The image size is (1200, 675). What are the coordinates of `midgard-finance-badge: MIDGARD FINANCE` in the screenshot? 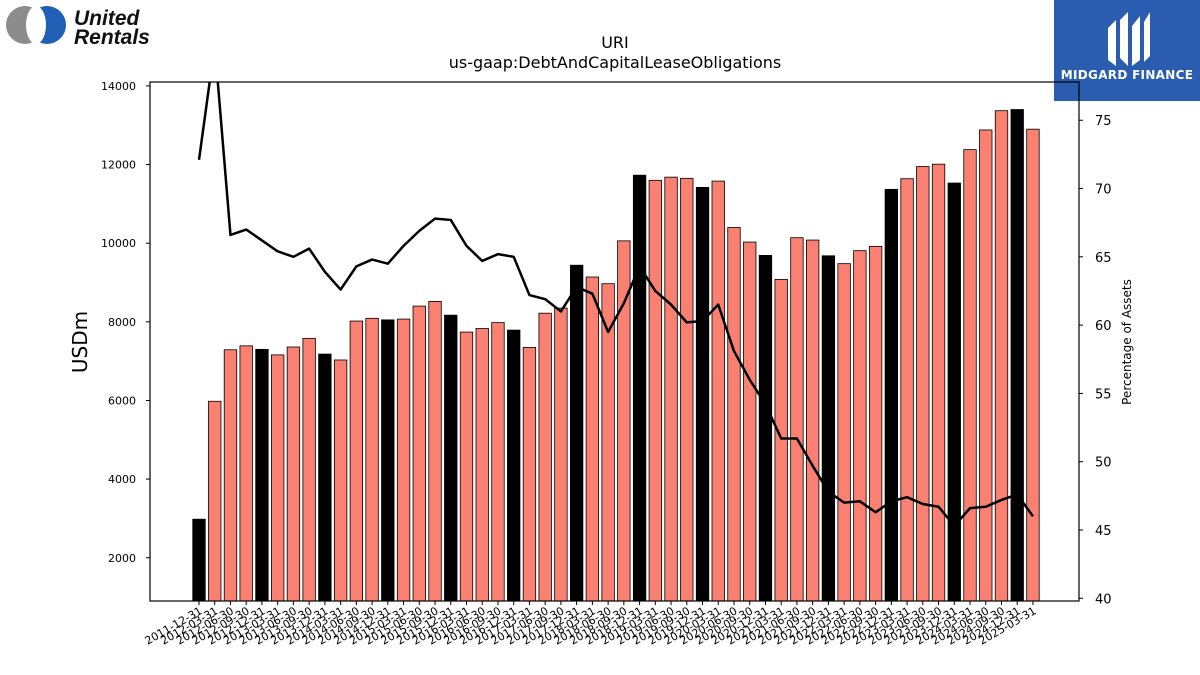 It's located at (1127, 50).